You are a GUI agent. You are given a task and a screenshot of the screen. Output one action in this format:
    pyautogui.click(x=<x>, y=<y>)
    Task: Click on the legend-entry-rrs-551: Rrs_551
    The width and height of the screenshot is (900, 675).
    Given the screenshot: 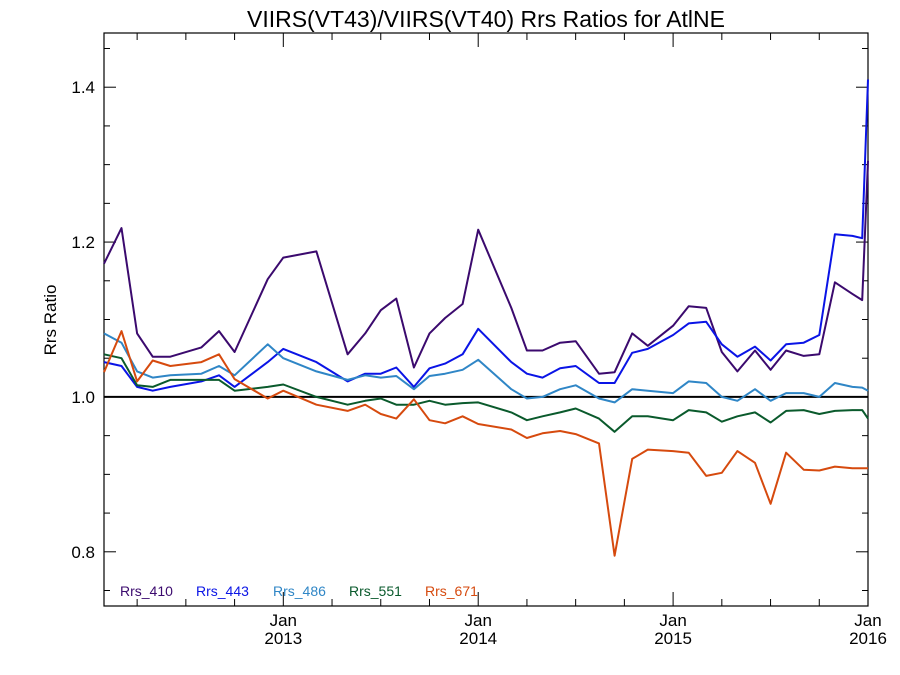 What is the action you would take?
    pyautogui.click(x=375, y=591)
    